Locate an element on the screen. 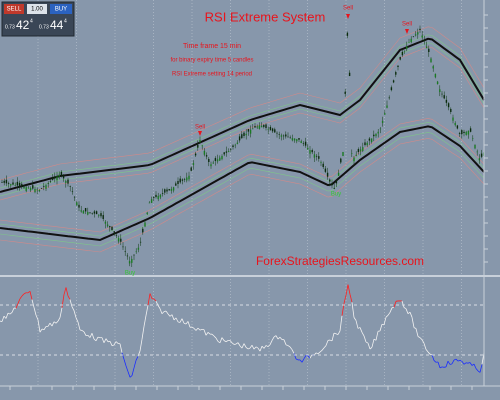 The image size is (500, 400). lot-input is located at coordinates (37, 9).